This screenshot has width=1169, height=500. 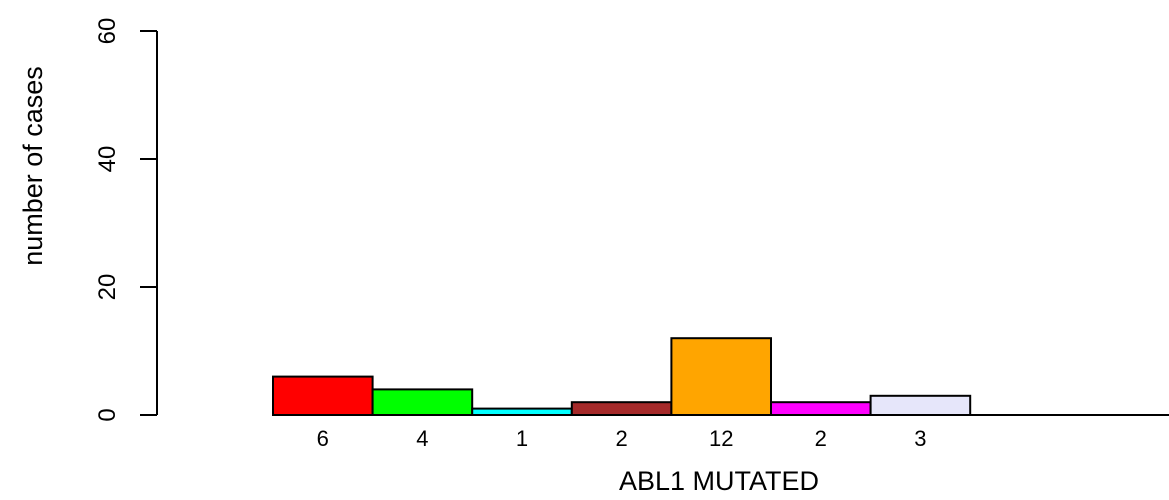 What do you see at coordinates (422, 438) in the screenshot?
I see `bar-value-label: 4` at bounding box center [422, 438].